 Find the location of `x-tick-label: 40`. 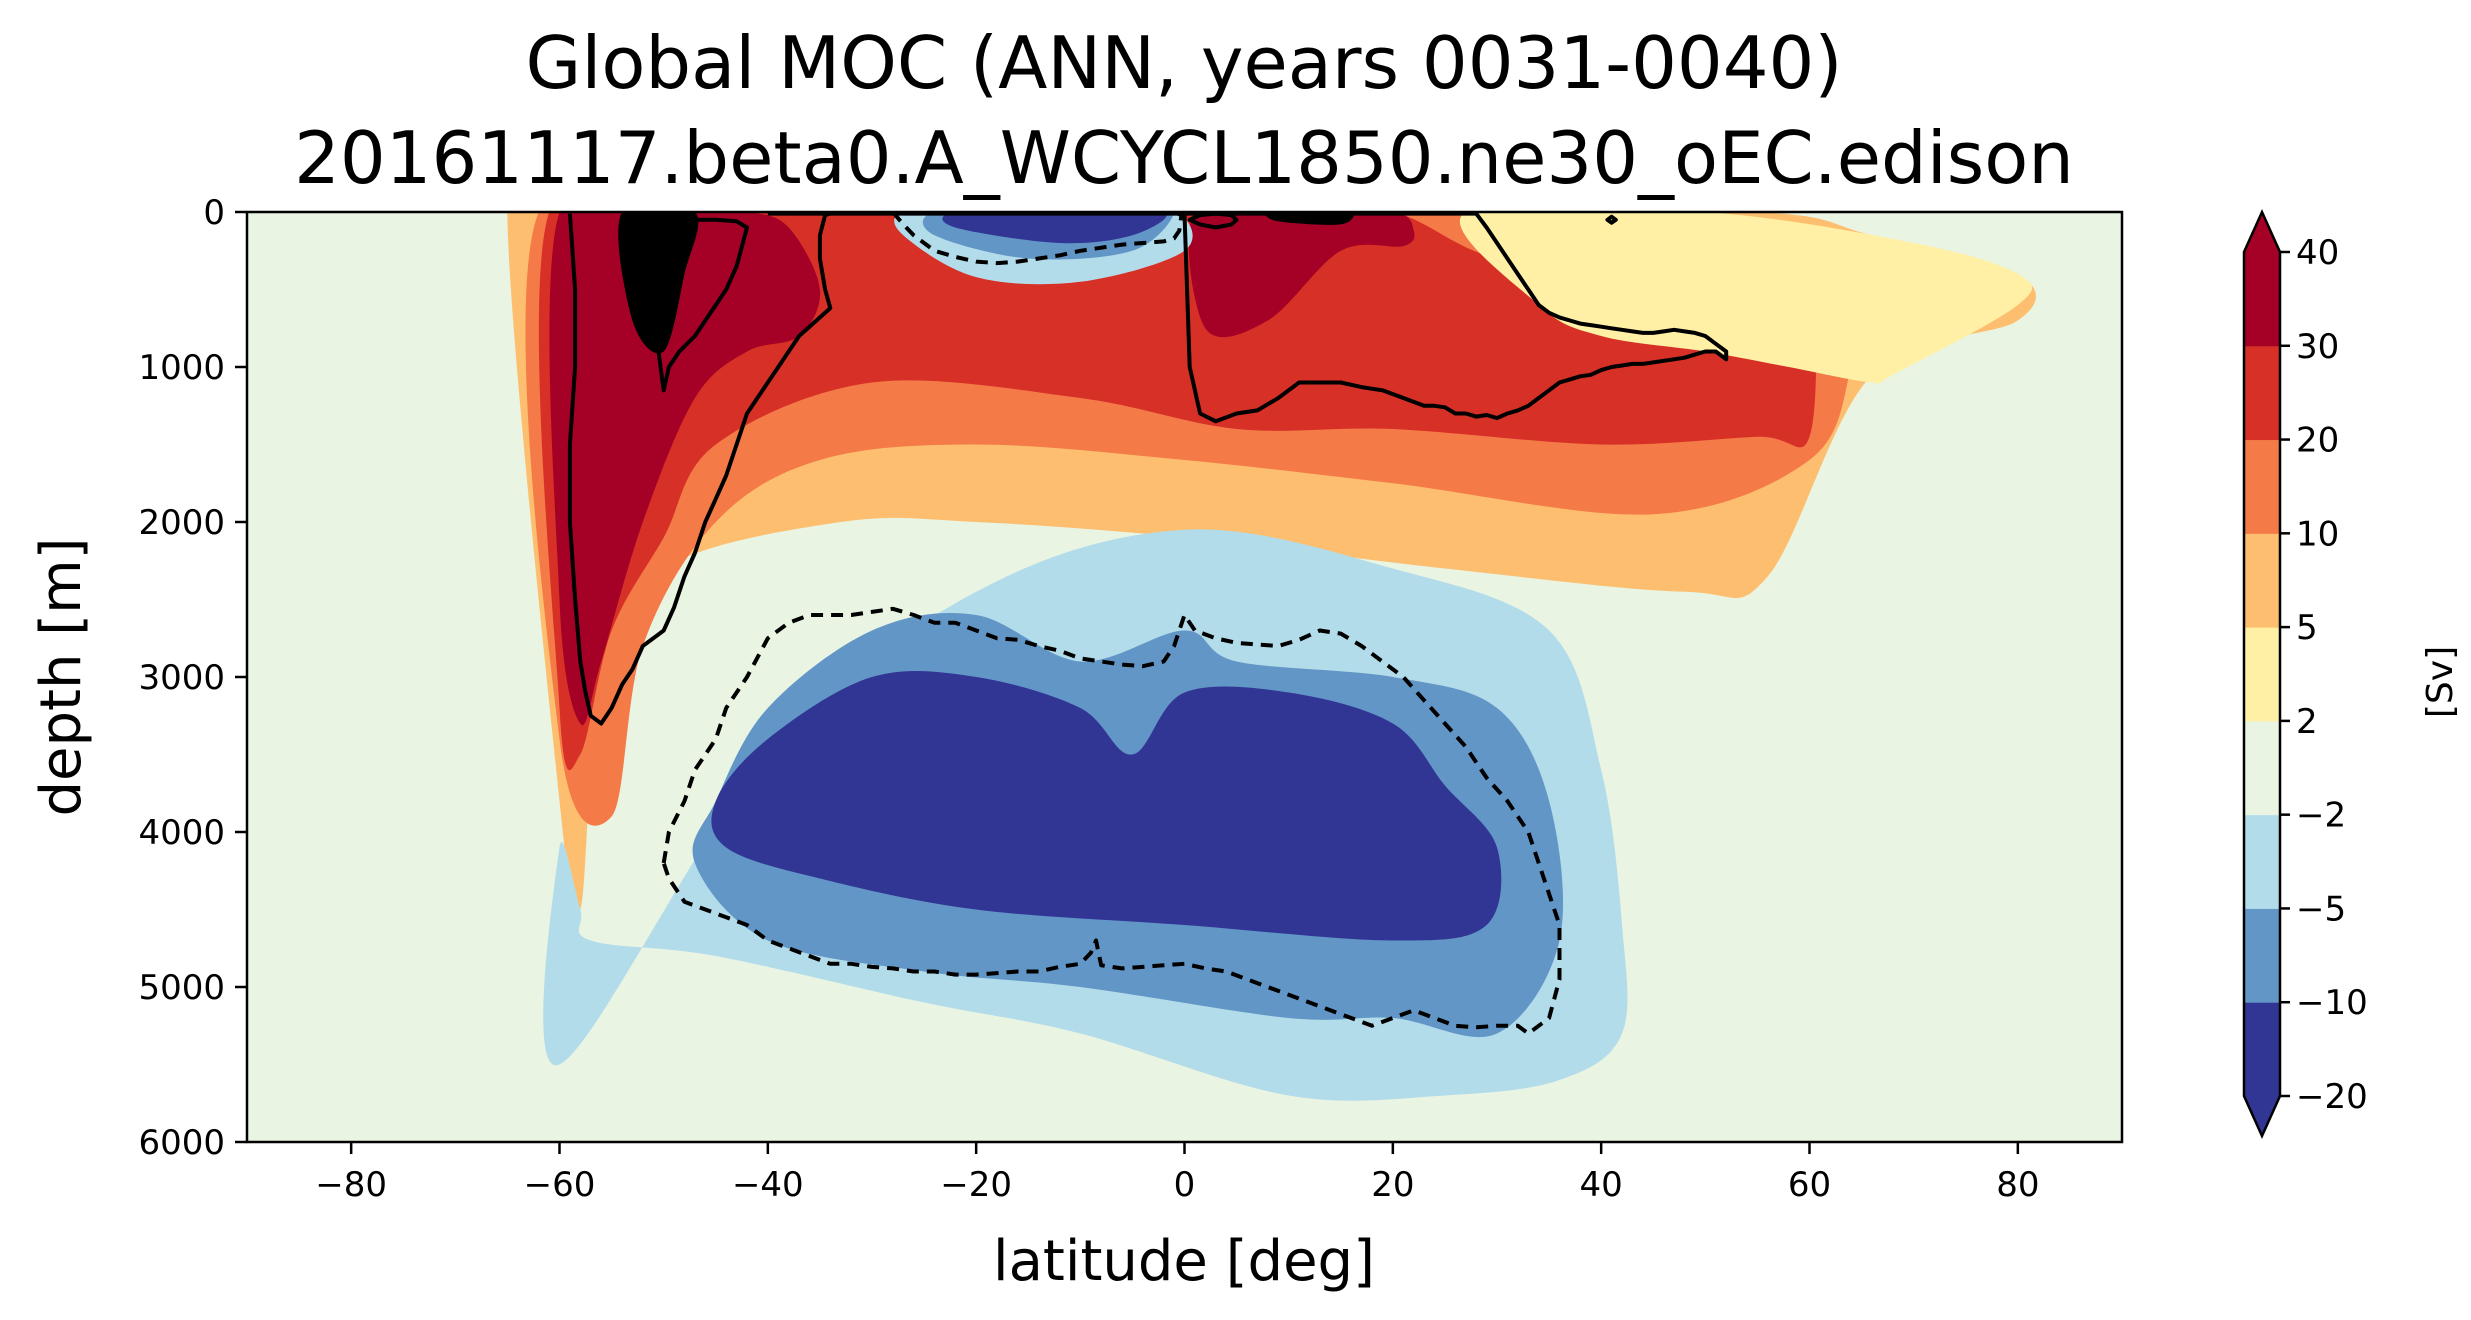

x-tick-label: 40 is located at coordinates (1601, 1185).